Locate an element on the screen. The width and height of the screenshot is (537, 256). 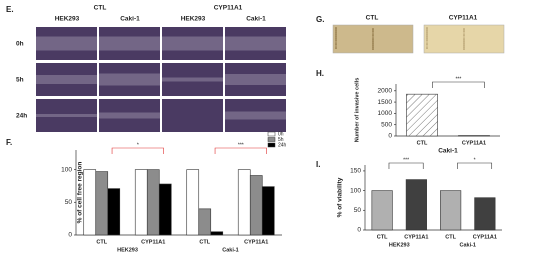
time-label: 24h is located at coordinates (21, 116).